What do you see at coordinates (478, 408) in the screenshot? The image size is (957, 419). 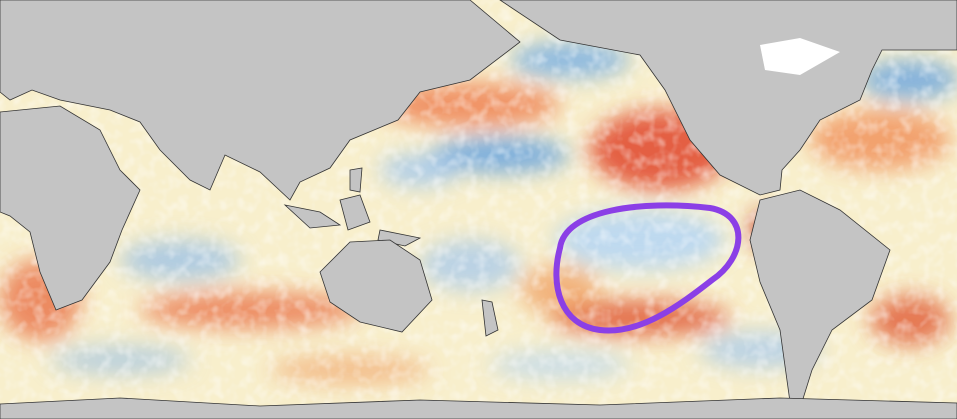 I see `antarctica` at bounding box center [478, 408].